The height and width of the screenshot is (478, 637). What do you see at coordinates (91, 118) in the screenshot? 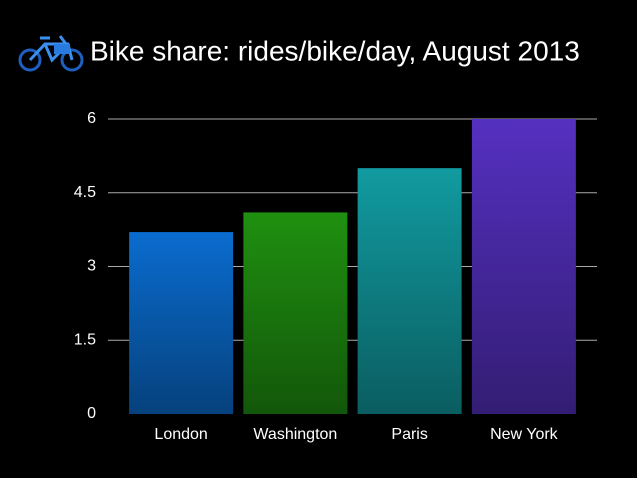
I see `y-tick-label: 6` at bounding box center [91, 118].